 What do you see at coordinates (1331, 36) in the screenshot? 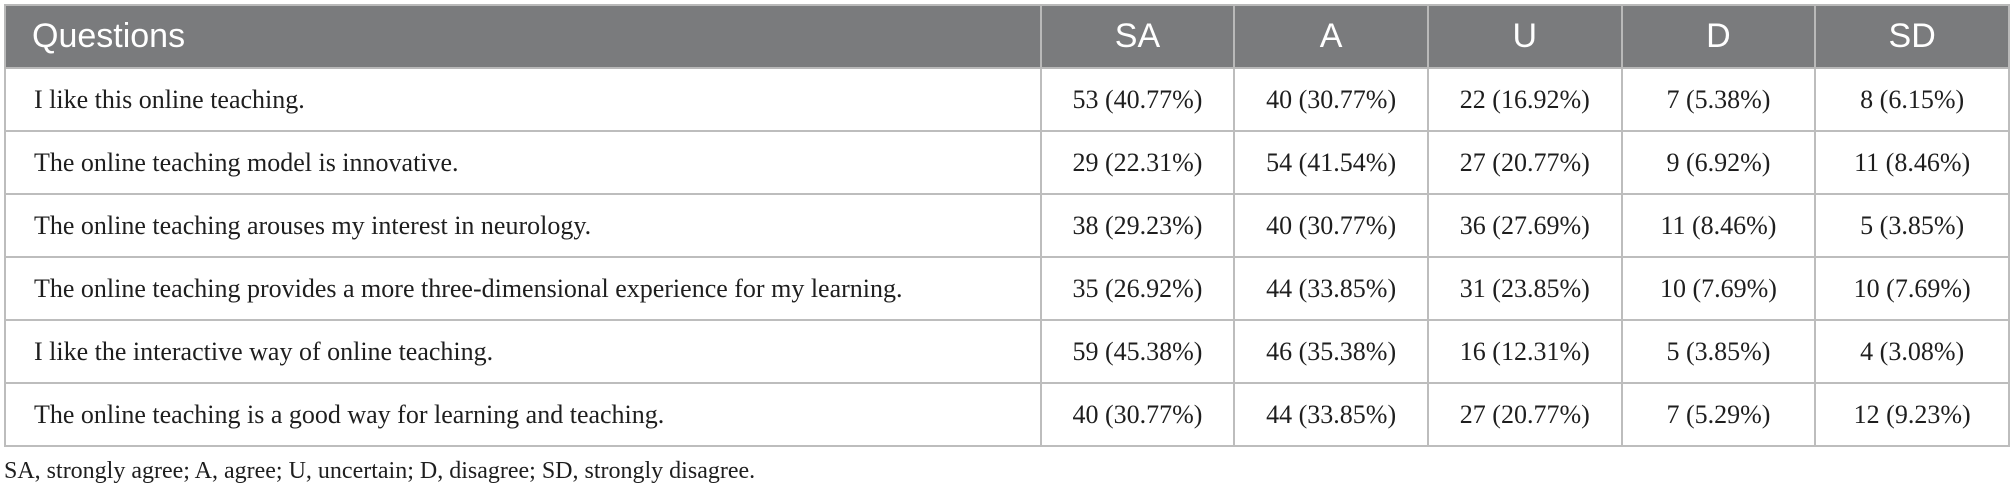
I see `header-a: A` at bounding box center [1331, 36].